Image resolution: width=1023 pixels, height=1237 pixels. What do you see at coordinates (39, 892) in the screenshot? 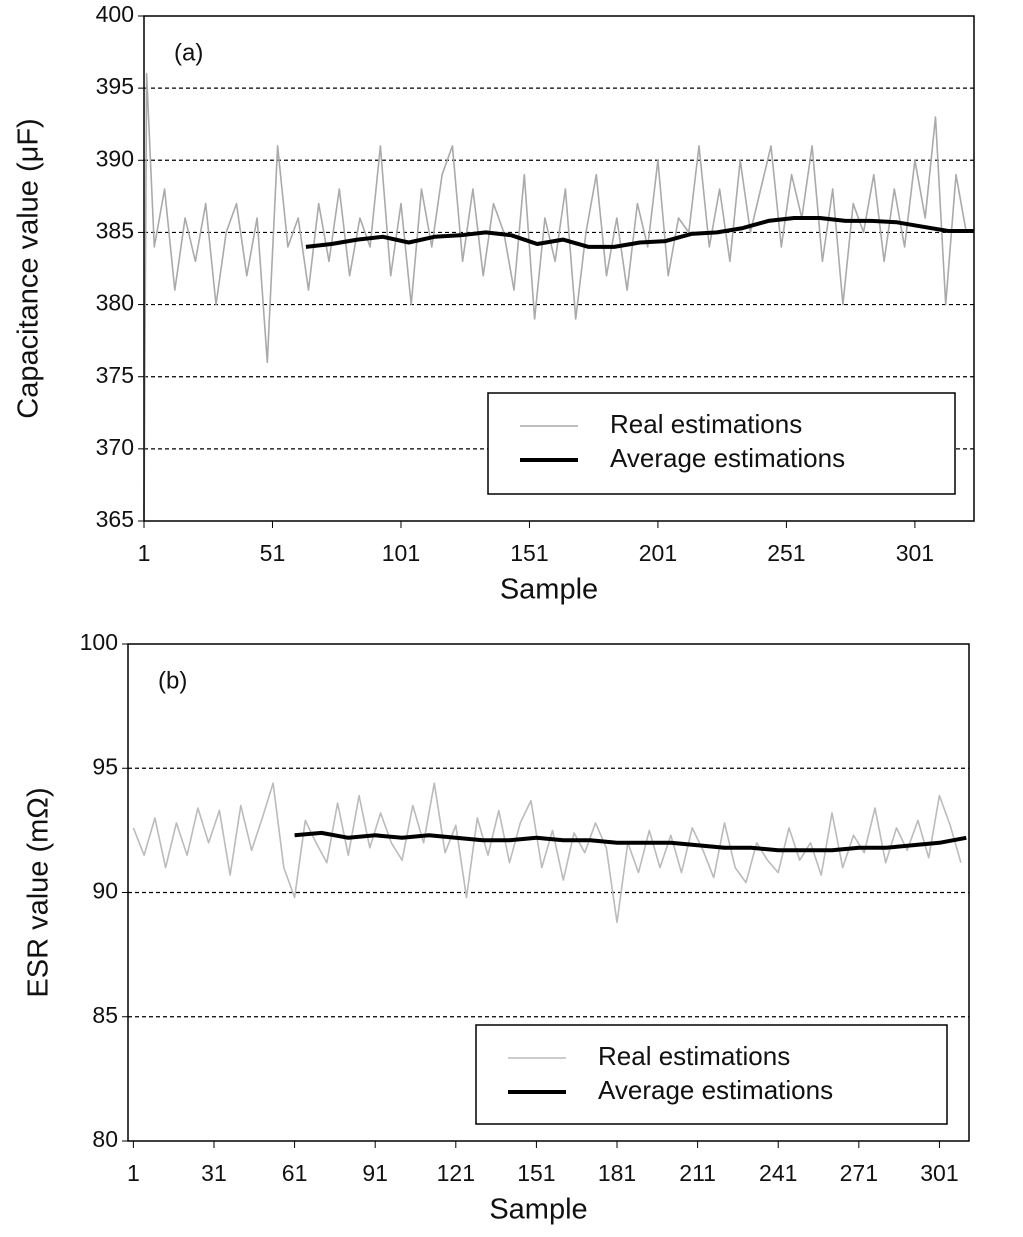
I see `y-axis-label: ESR value (mΩ)` at bounding box center [39, 892].